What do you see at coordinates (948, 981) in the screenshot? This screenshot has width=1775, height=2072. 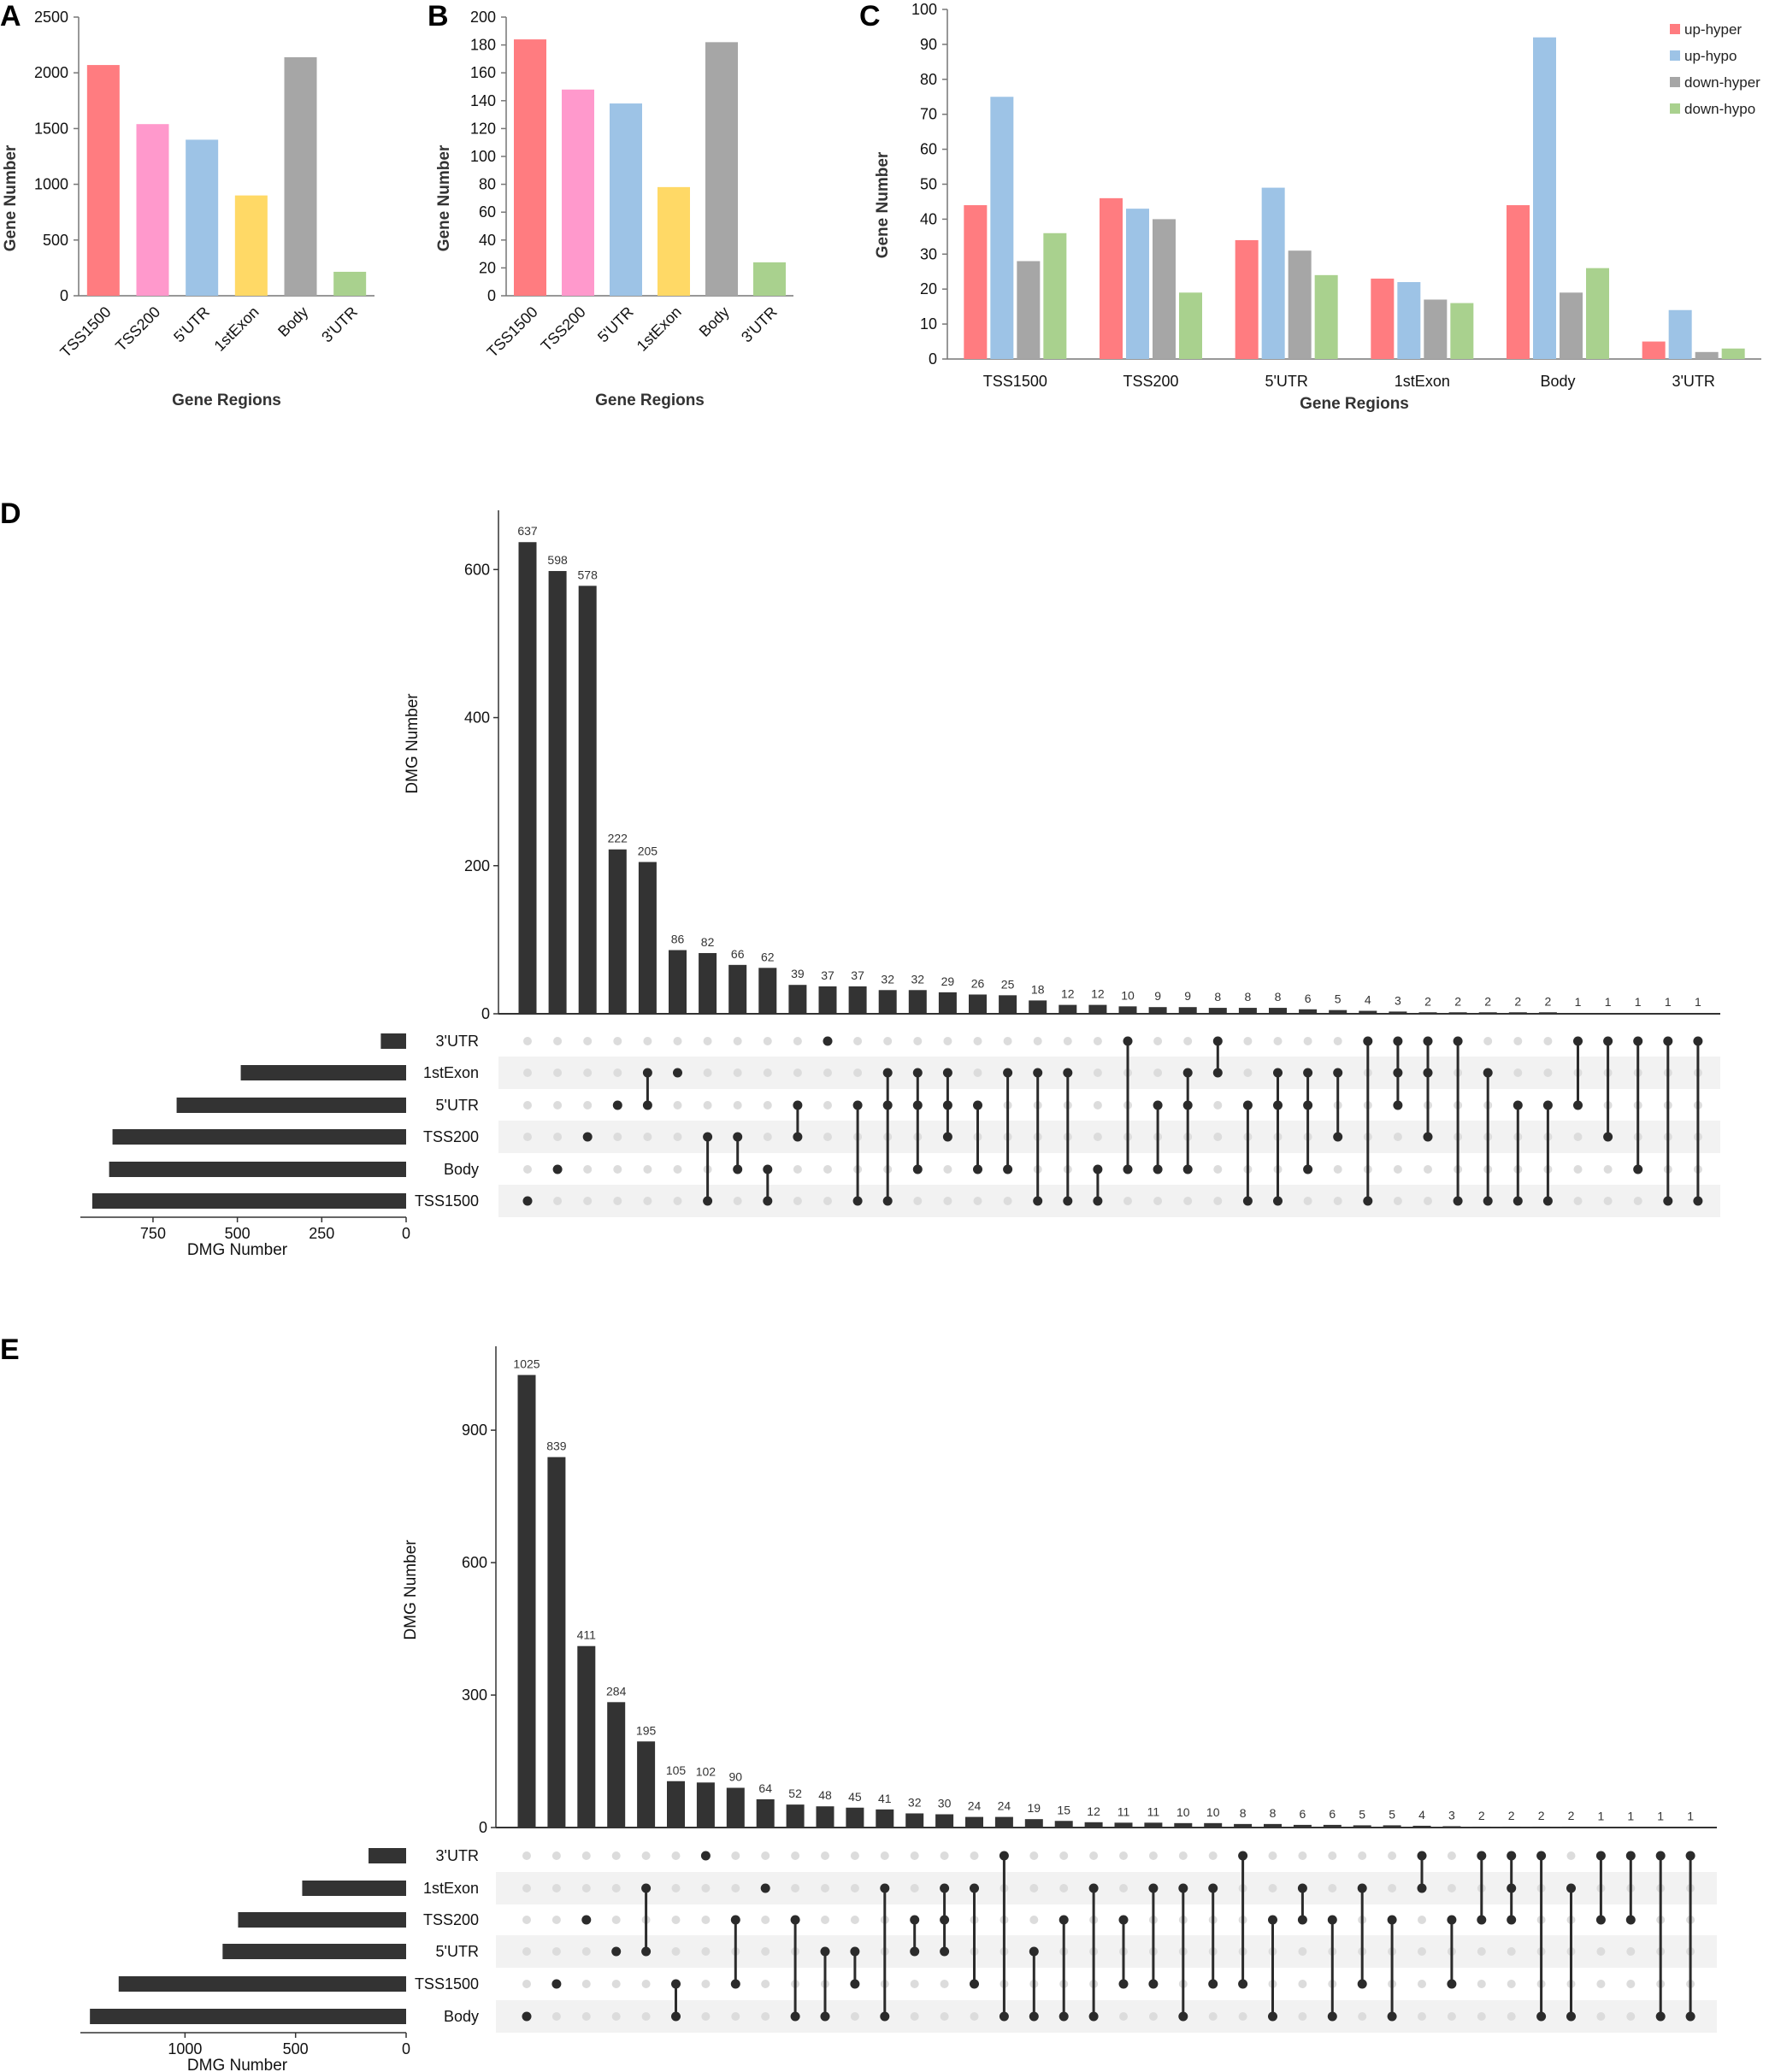 I see `bar-value-label: 29` at bounding box center [948, 981].